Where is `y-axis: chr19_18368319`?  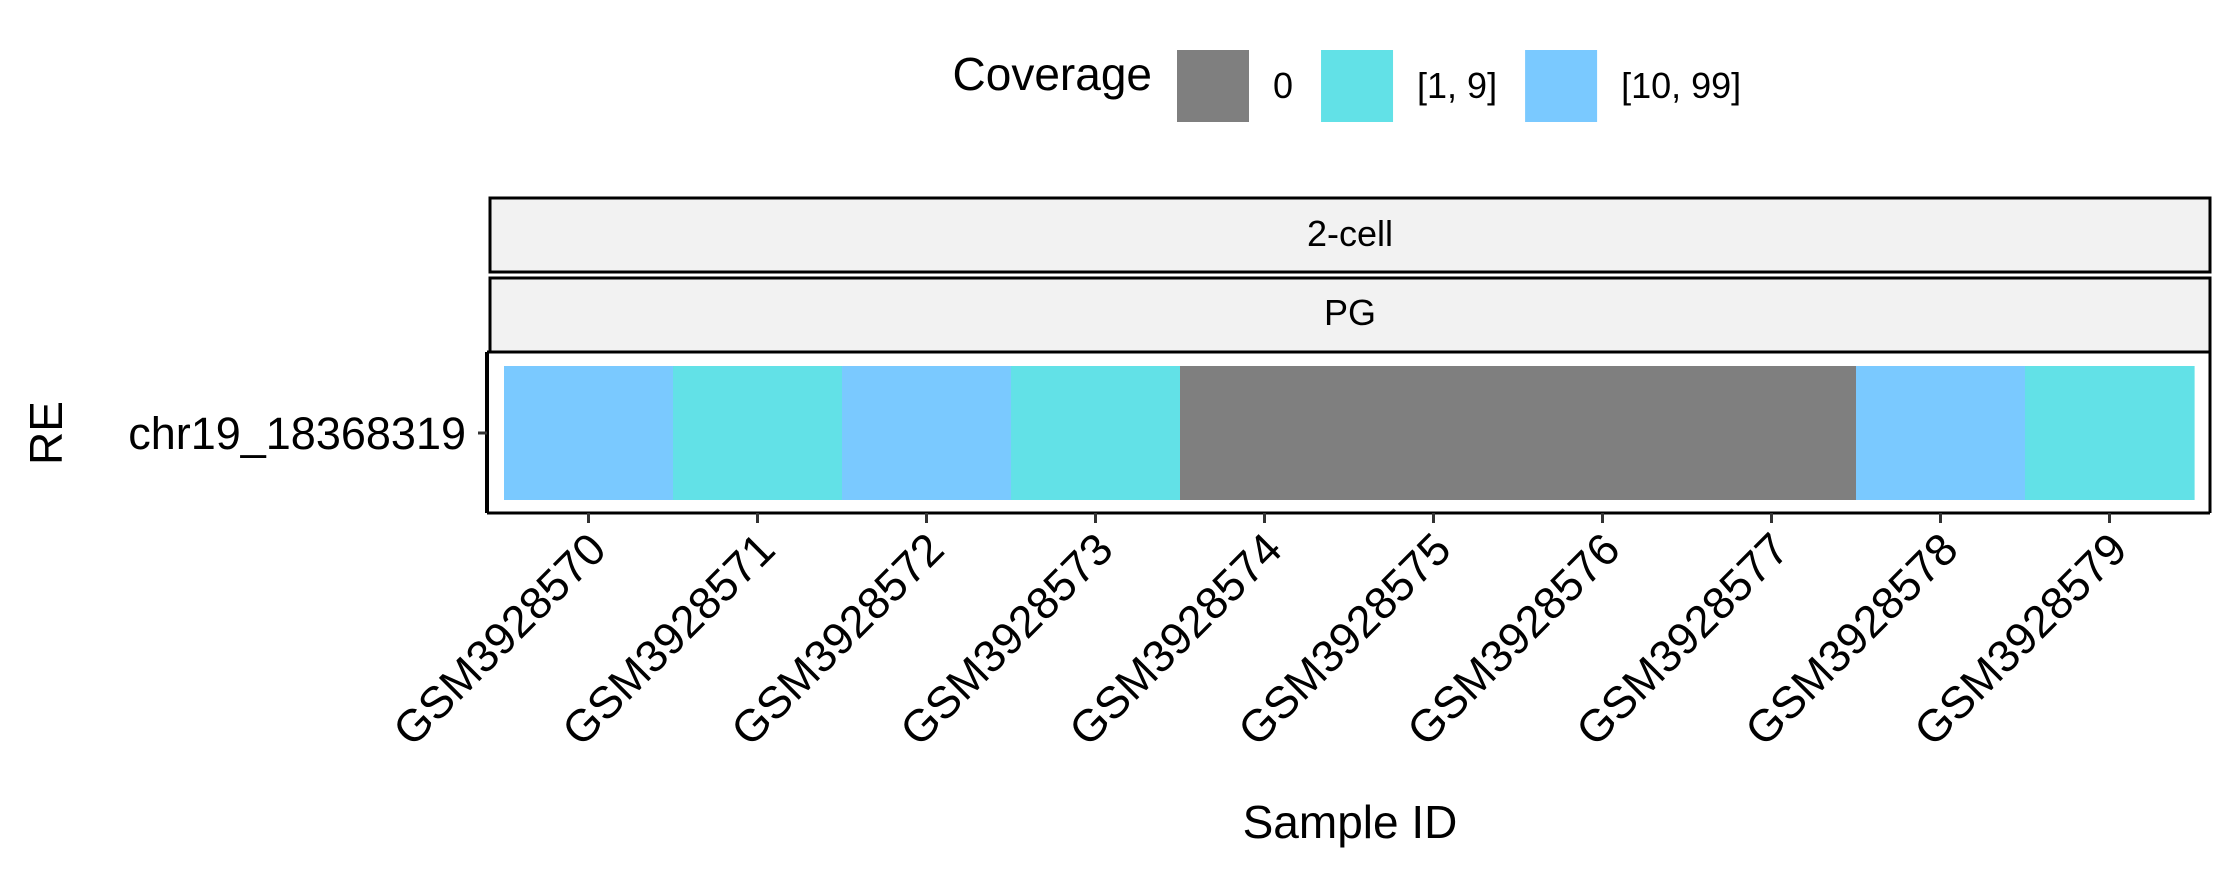 y-axis: chr19_18368319 is located at coordinates (307, 433).